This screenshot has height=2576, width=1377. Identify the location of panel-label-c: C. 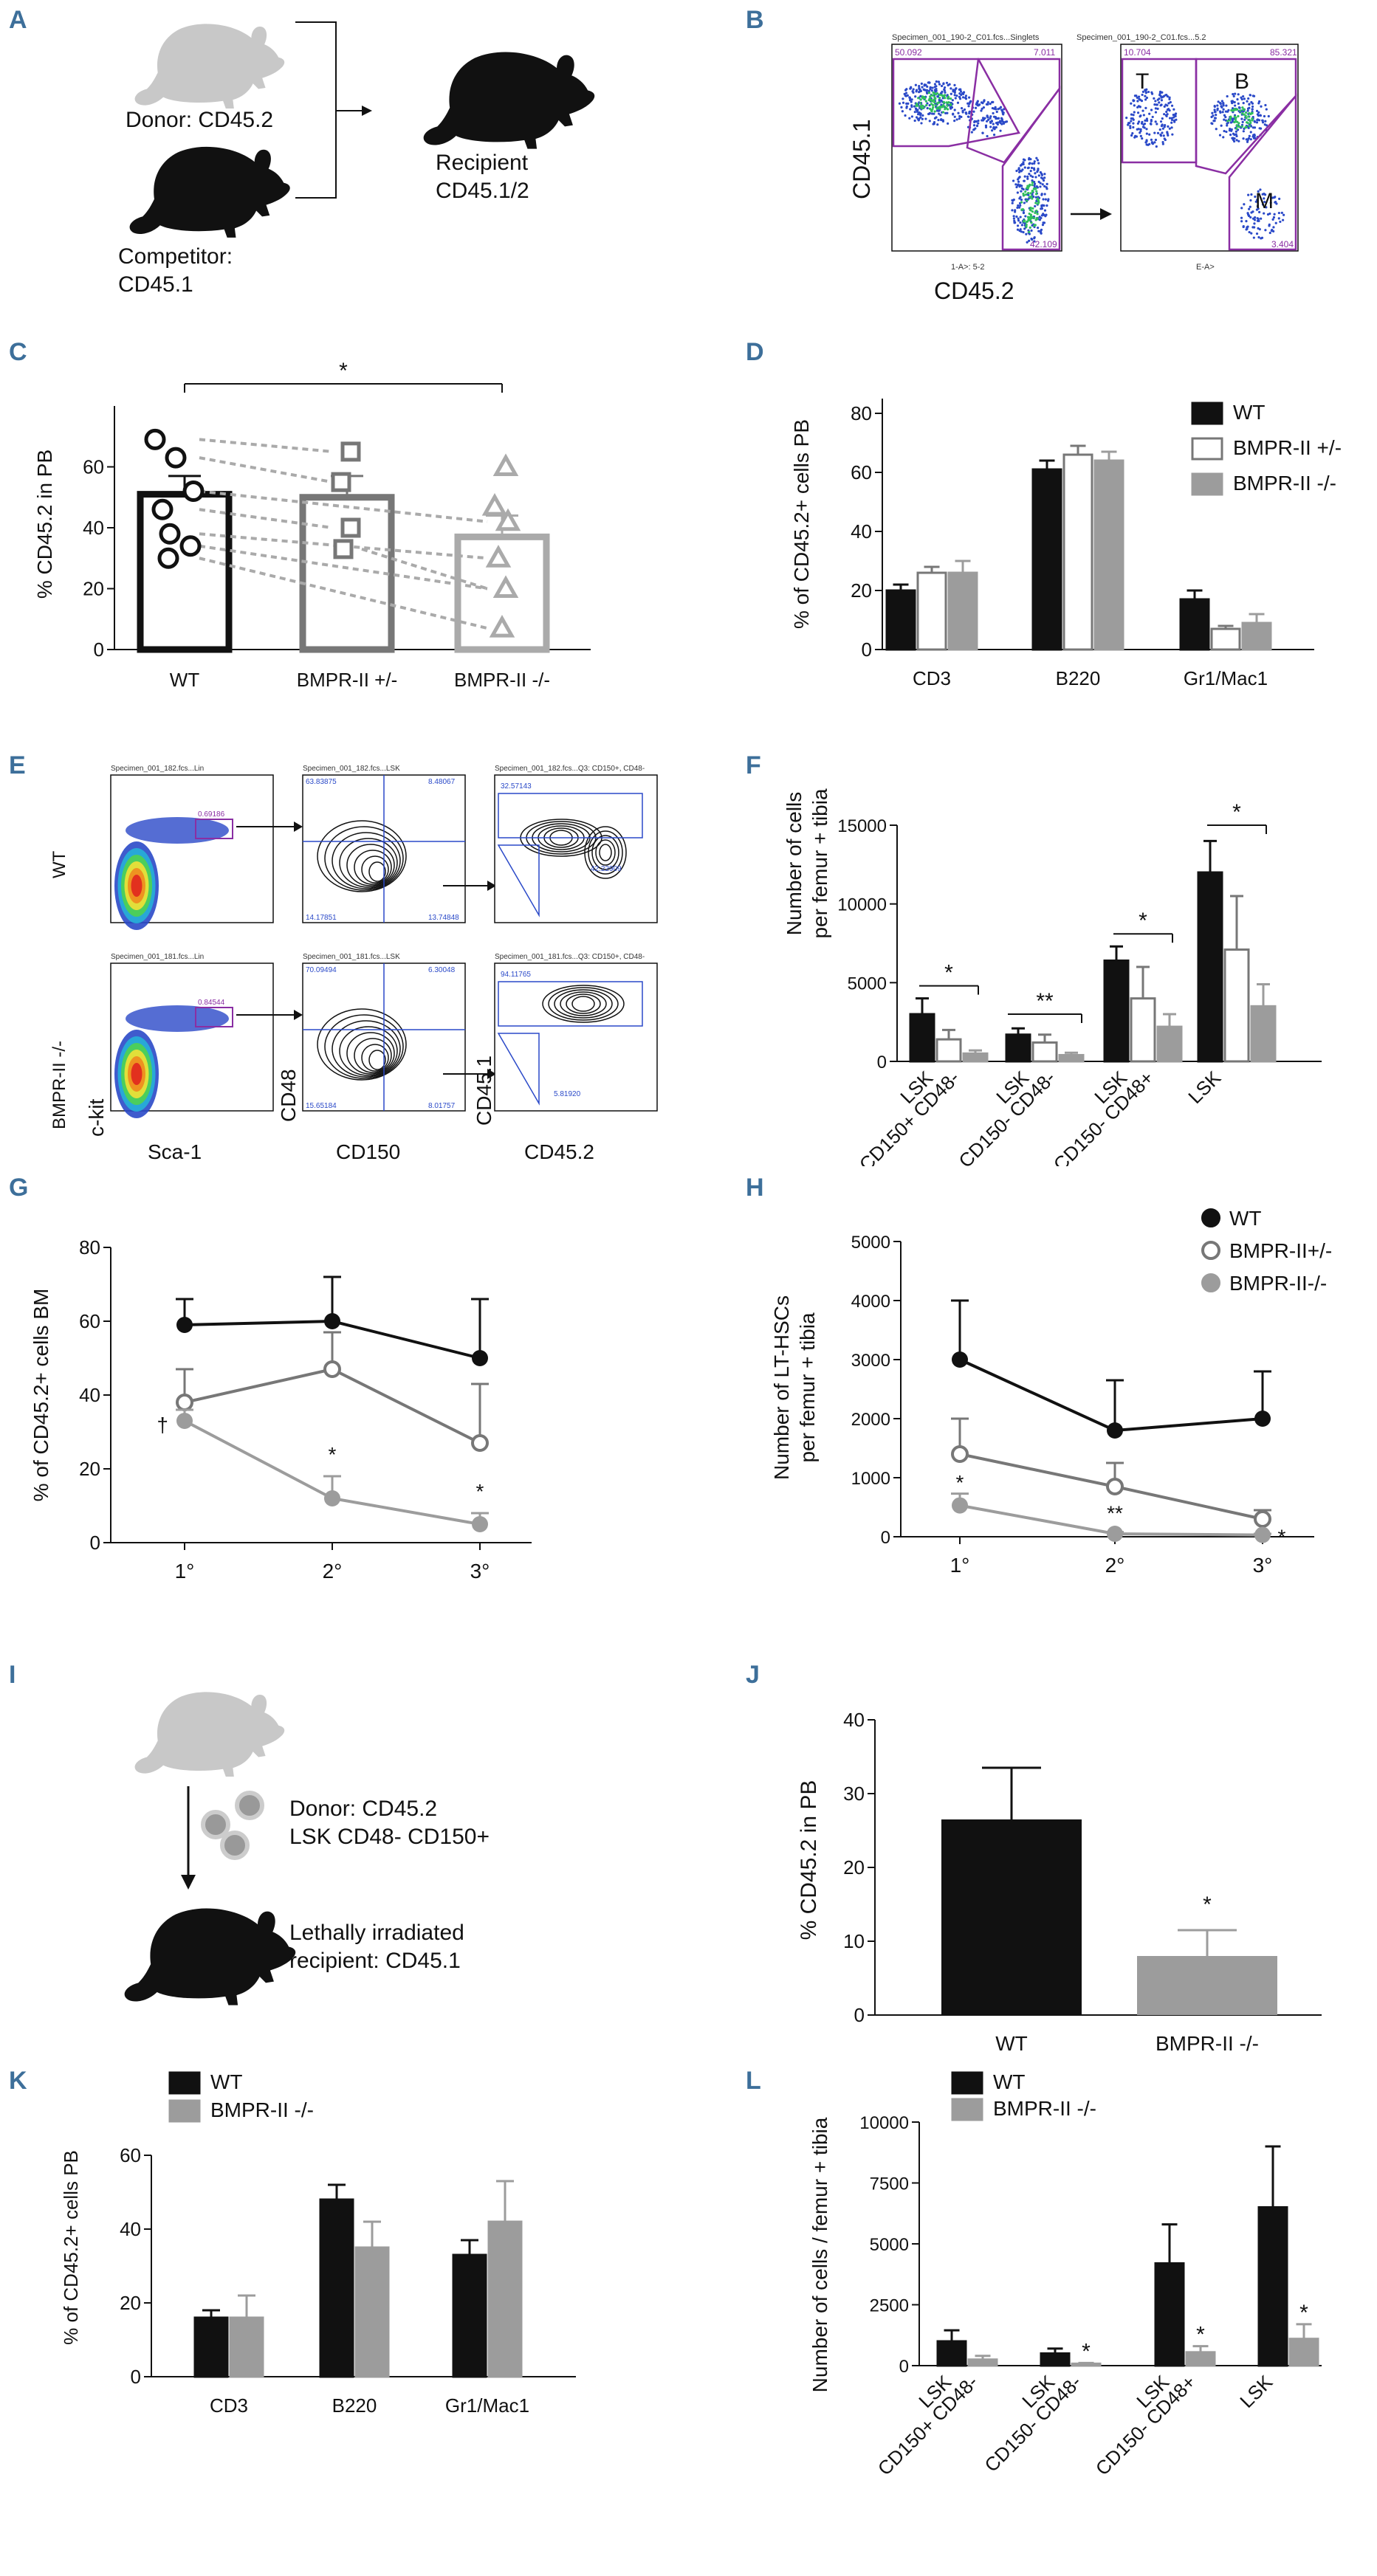
(18, 352).